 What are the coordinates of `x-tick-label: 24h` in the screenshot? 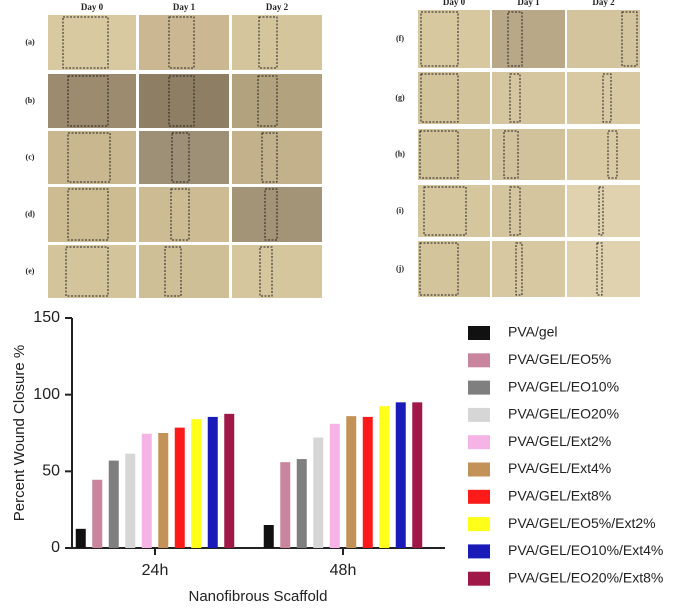 It's located at (155, 570).